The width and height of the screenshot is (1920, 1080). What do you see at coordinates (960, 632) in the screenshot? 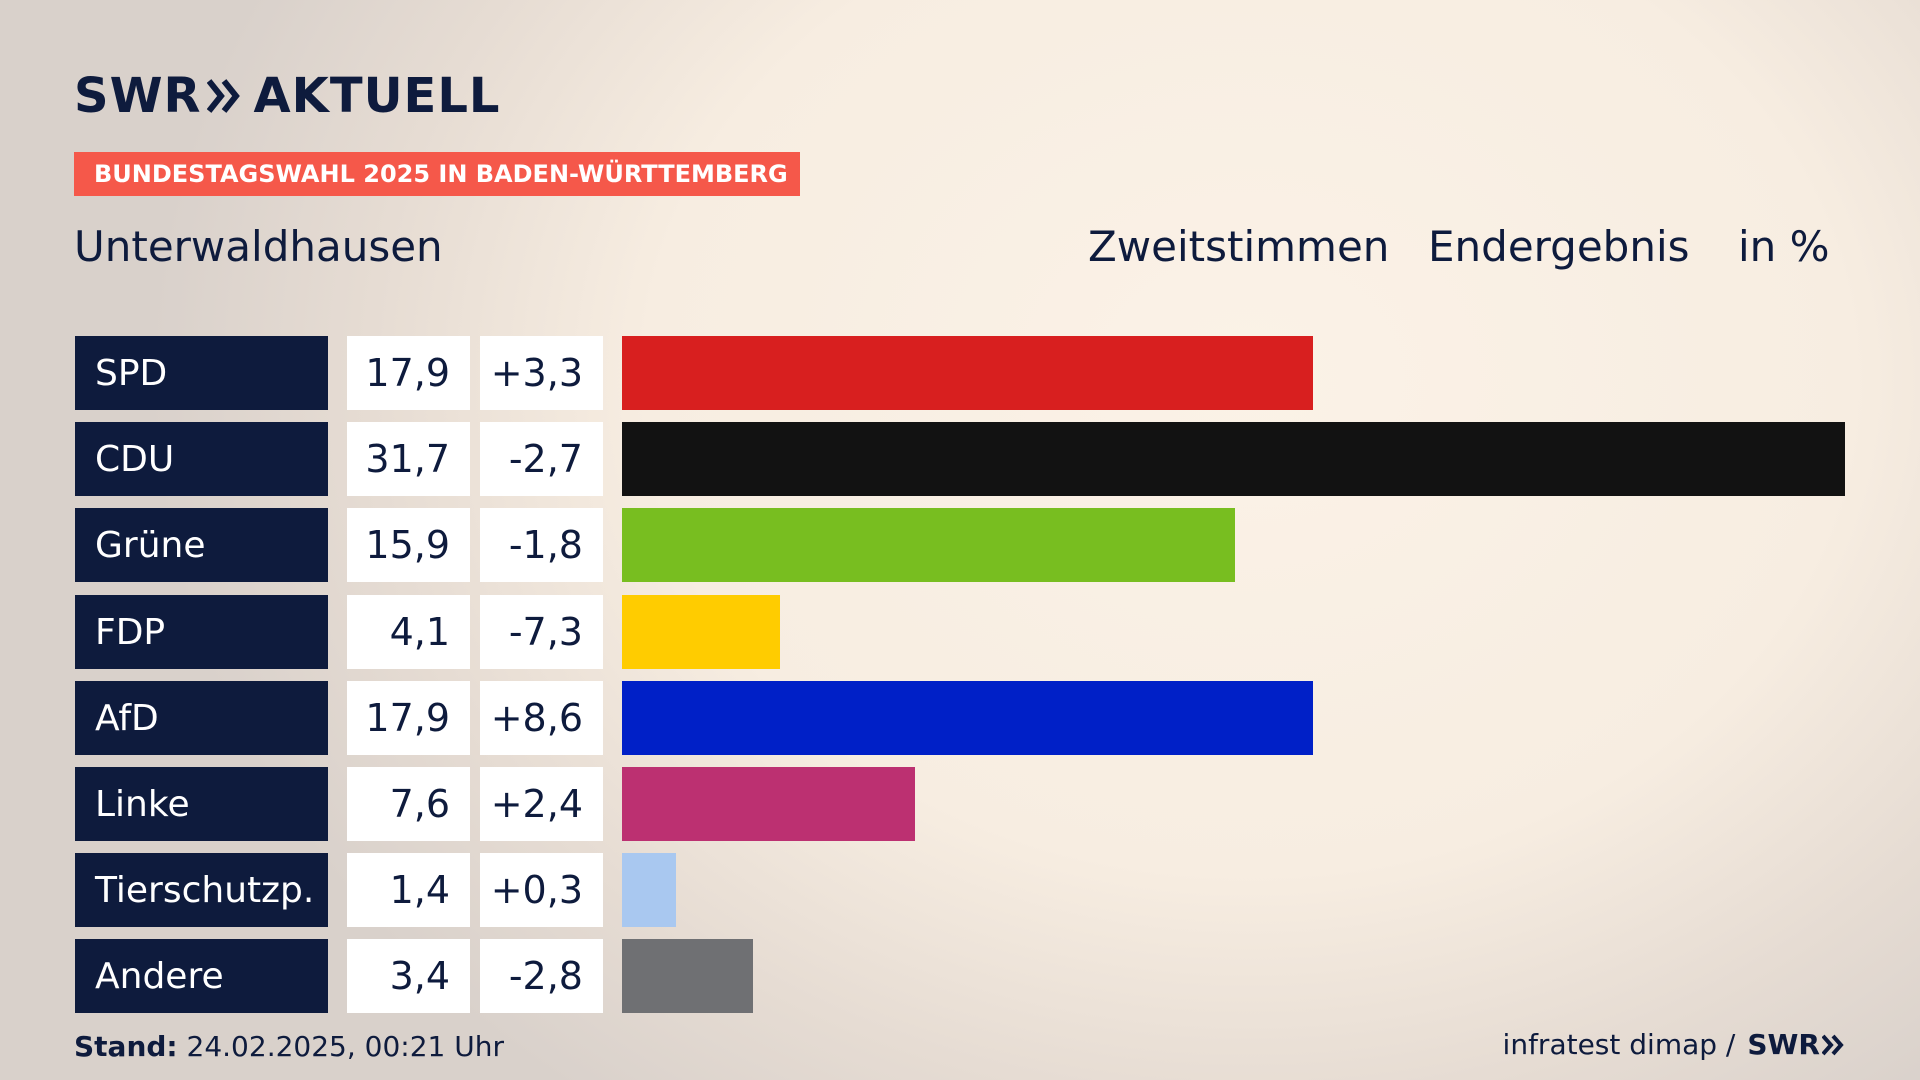
I see `result-row: FDP 4,1 -7,3` at bounding box center [960, 632].